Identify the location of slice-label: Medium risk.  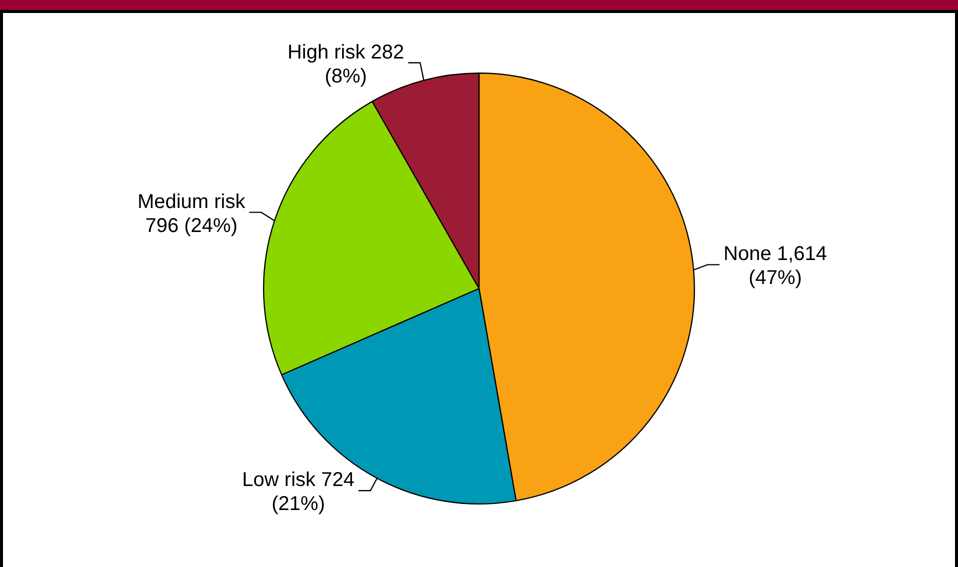
(191, 201).